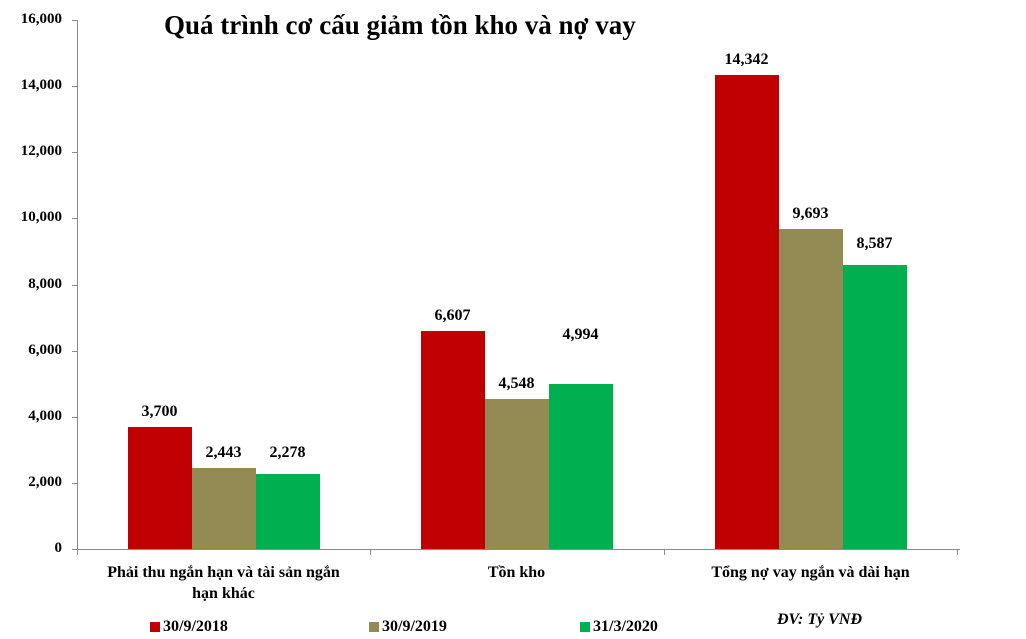 The height and width of the screenshot is (639, 1026). I want to click on x-axis-line, so click(516, 549).